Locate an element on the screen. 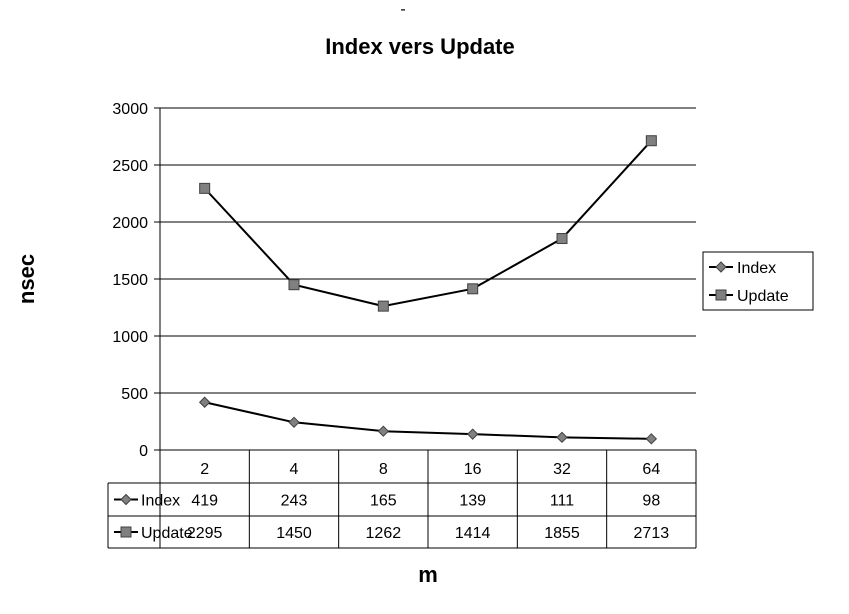 The height and width of the screenshot is (614, 849). x-tick-label: 32 is located at coordinates (562, 469).